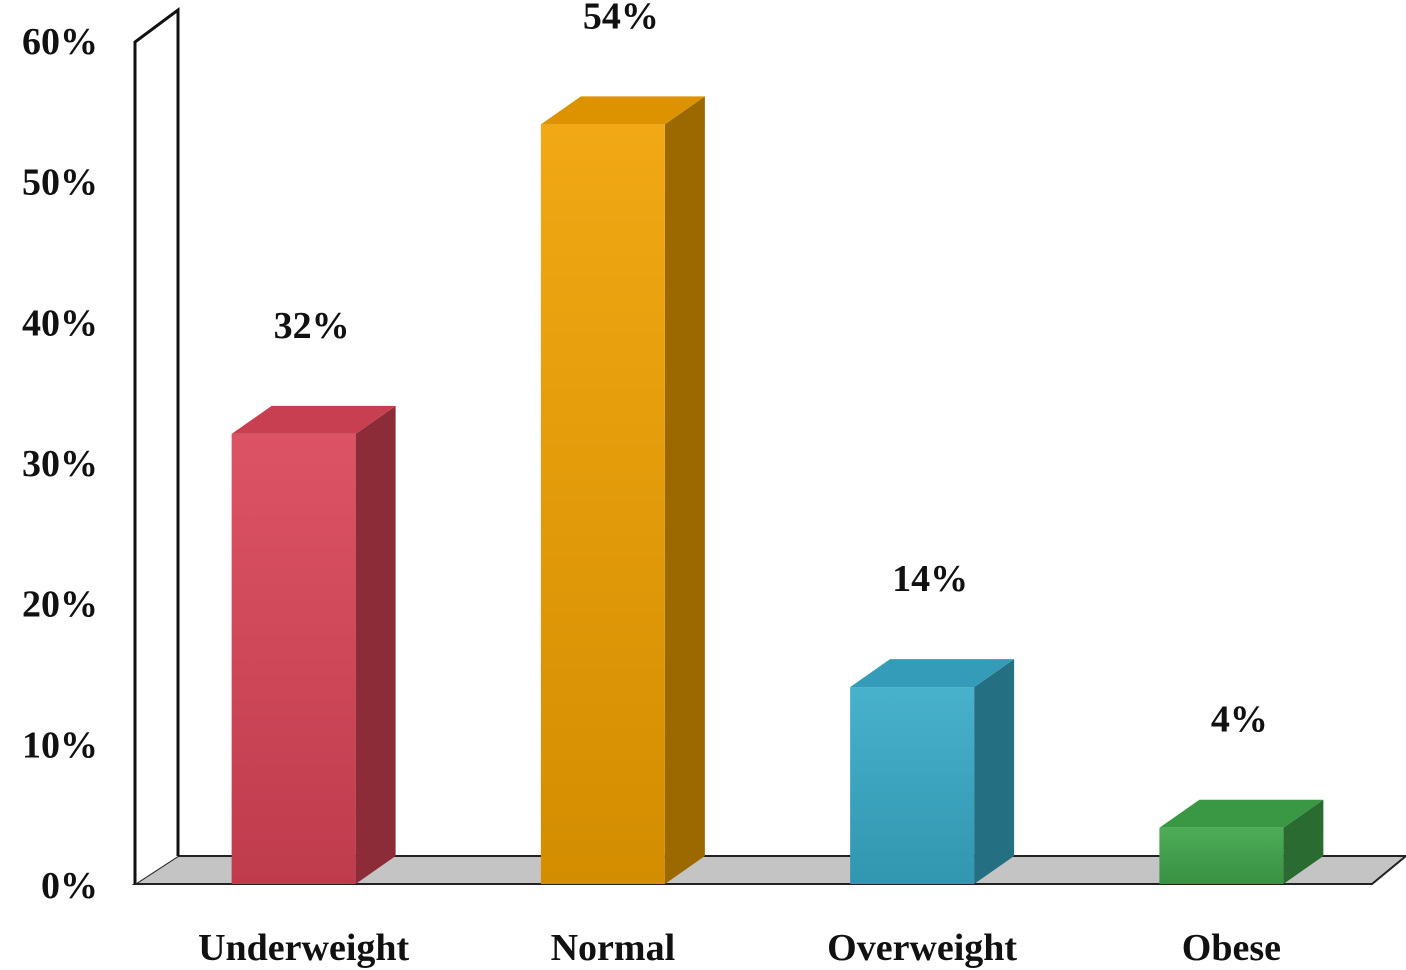 The width and height of the screenshot is (1406, 970). Describe the element at coordinates (621, 18) in the screenshot. I see `data-label: 54%` at that location.